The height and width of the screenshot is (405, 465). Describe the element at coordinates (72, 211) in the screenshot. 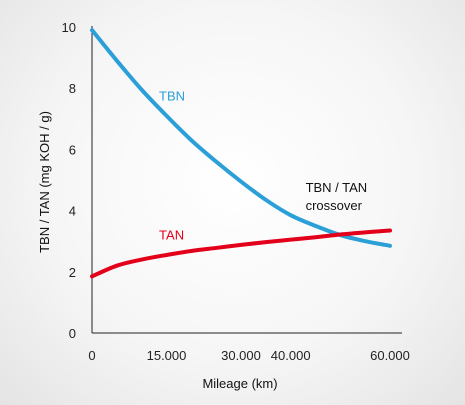

I see `y-tick-label: 4` at that location.